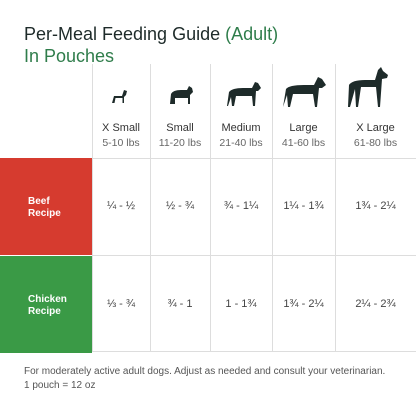 The width and height of the screenshot is (416, 416). I want to click on column-name: X Small, so click(121, 128).